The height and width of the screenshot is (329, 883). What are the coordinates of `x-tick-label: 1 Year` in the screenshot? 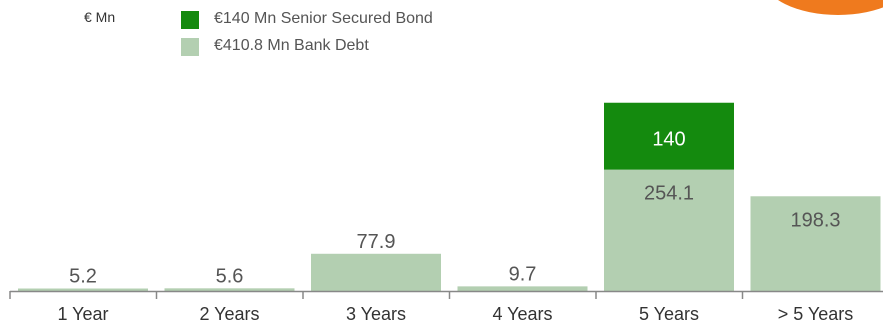 It's located at (82, 314).